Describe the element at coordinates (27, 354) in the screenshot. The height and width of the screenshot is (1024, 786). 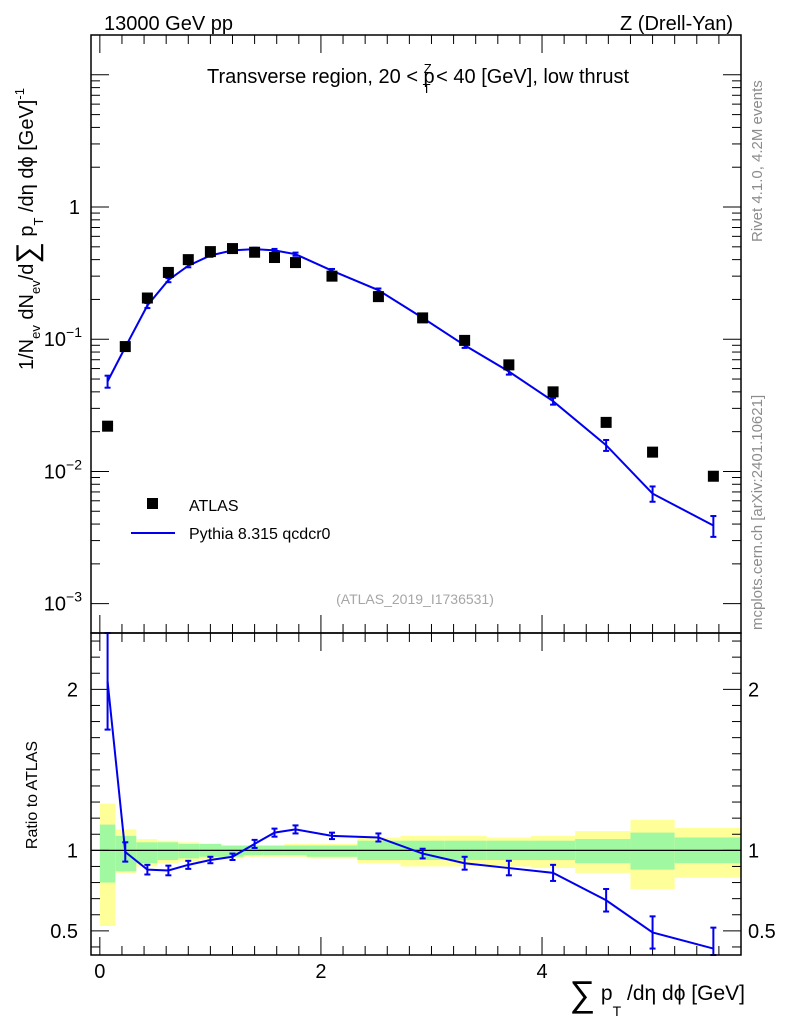
I see `ylabel-part: 1/N` at that location.